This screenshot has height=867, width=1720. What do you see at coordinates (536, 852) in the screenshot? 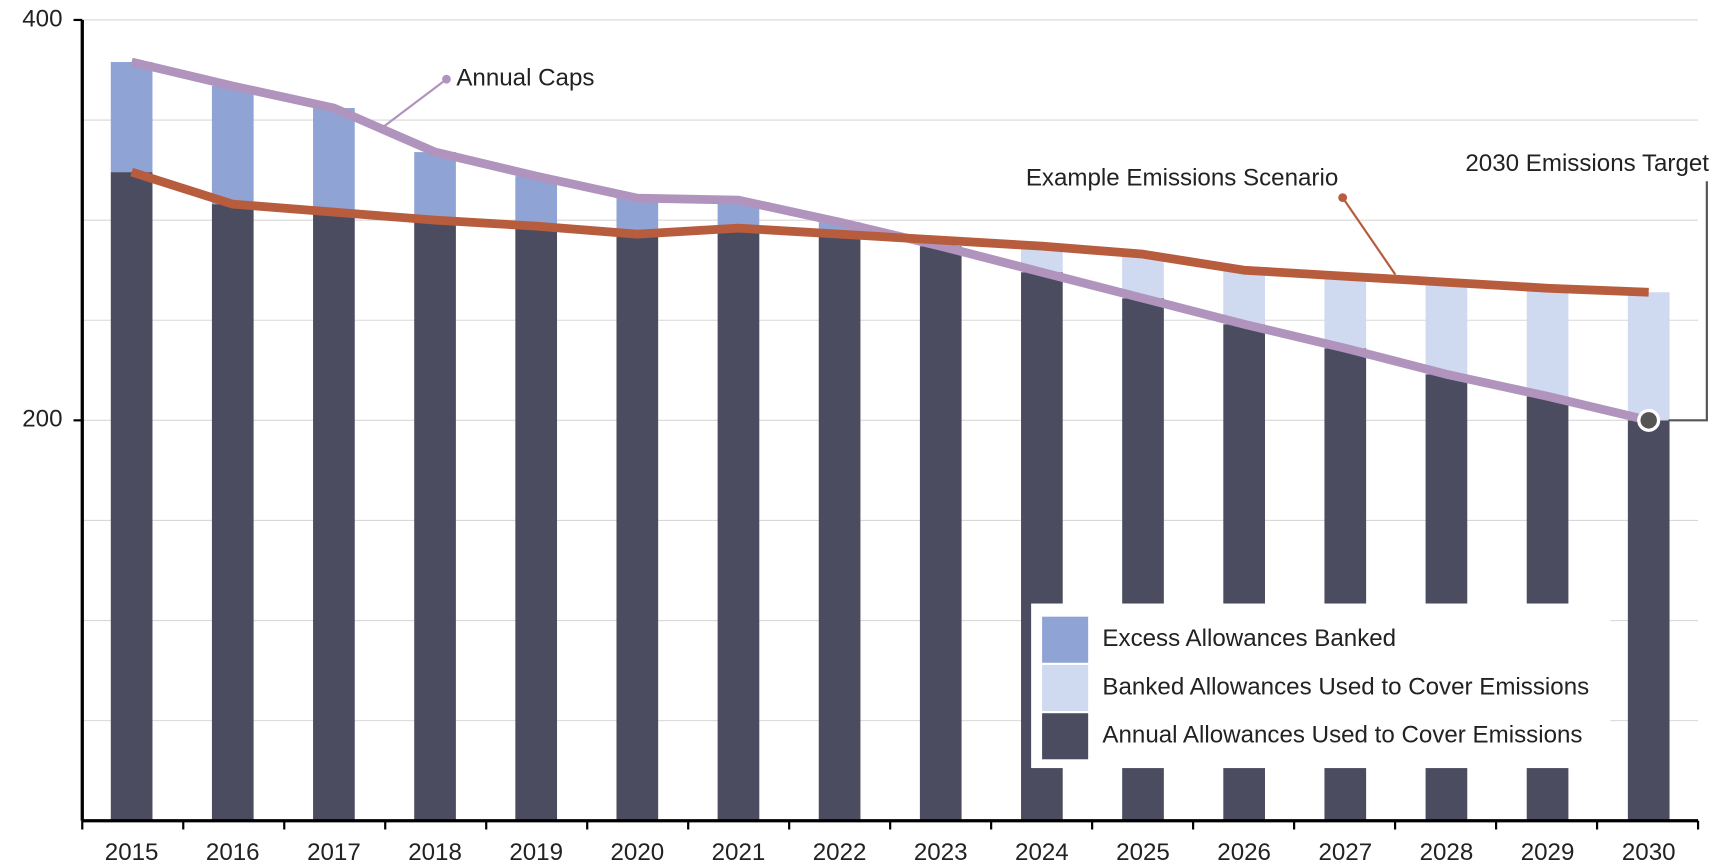
I see `x-tick-label: 2019` at bounding box center [536, 852].